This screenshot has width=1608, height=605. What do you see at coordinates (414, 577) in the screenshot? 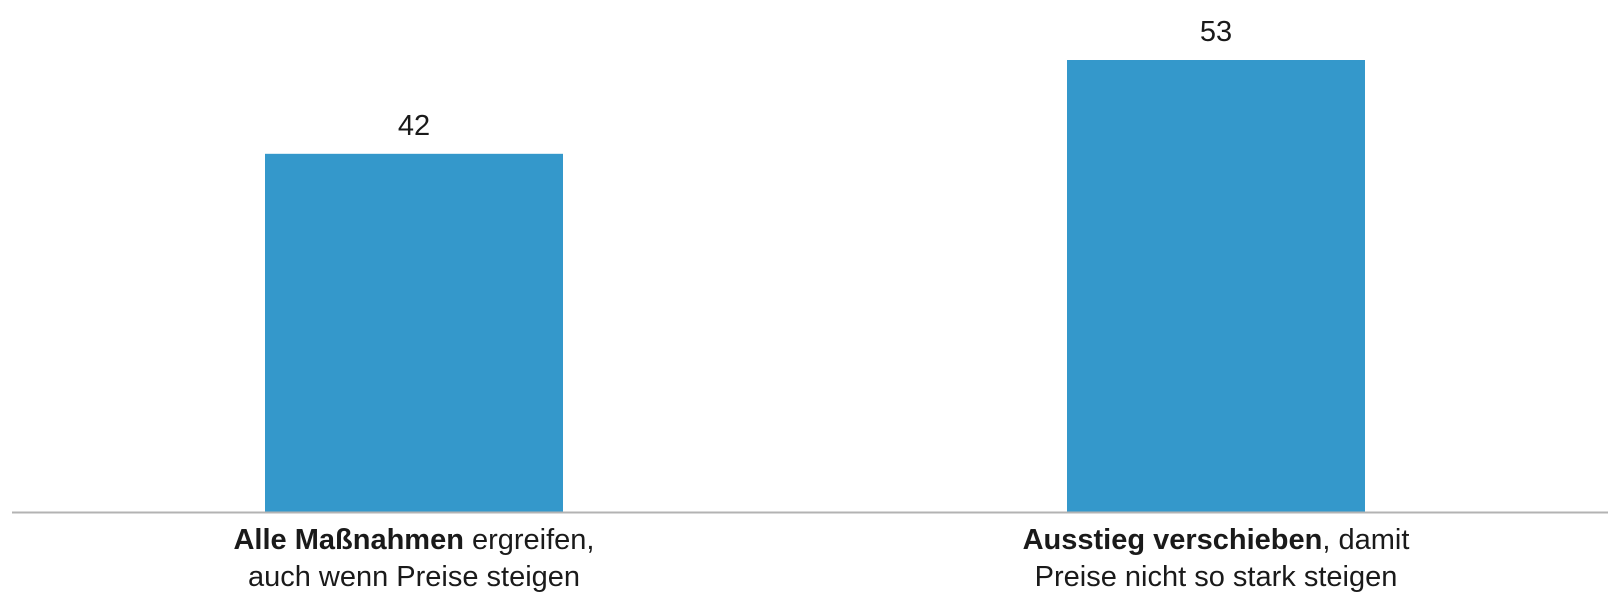
I see `category-label-0-line2: auch wenn Preise steigen` at bounding box center [414, 577].